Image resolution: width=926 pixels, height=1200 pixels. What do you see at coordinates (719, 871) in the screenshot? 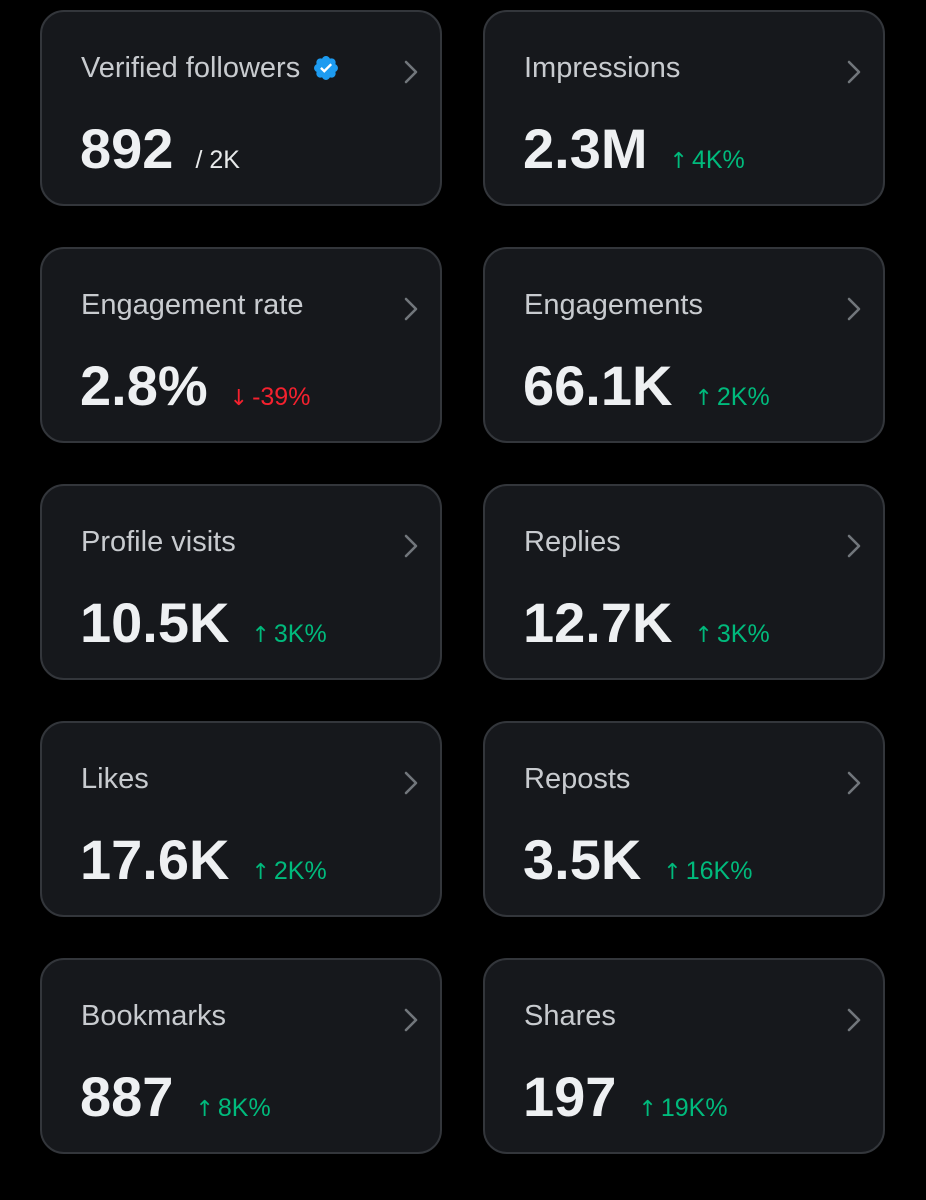
I see `change-value: 16K%` at bounding box center [719, 871].